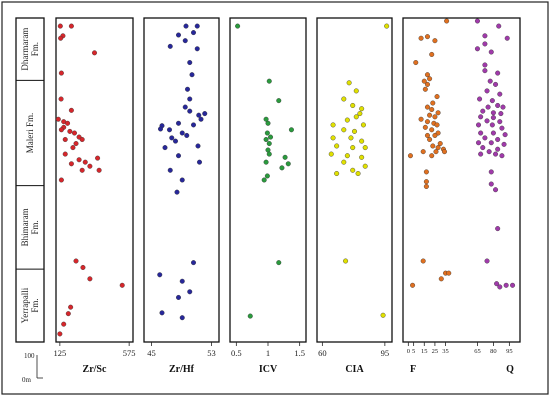 This screenshot has height=400, width=550. Describe the element at coordinates (27, 380) in the screenshot. I see `scale-bottom-label: 0m` at that location.